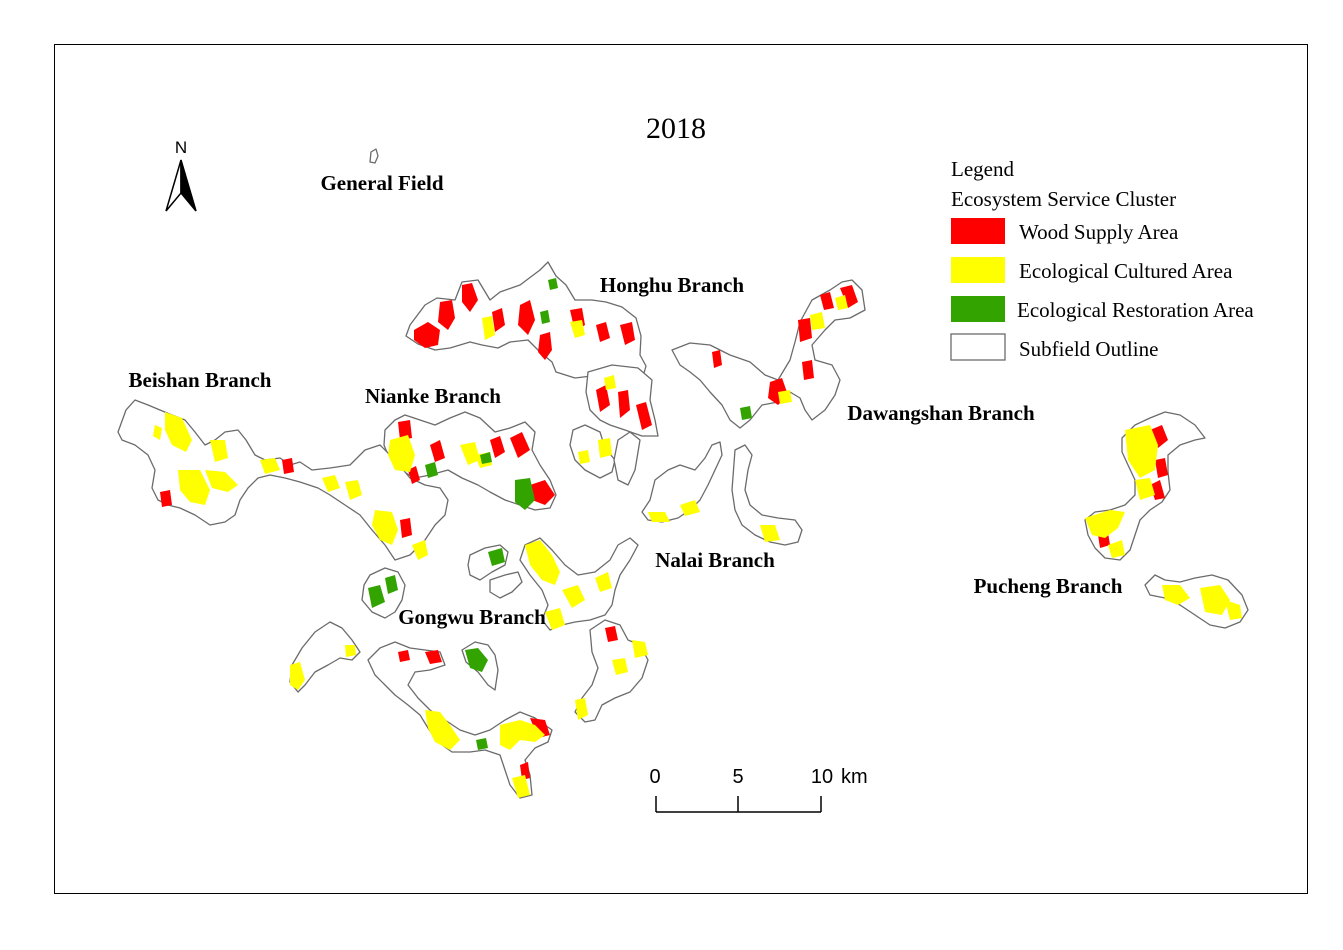  I want to click on beishan-outline, so click(283, 480).